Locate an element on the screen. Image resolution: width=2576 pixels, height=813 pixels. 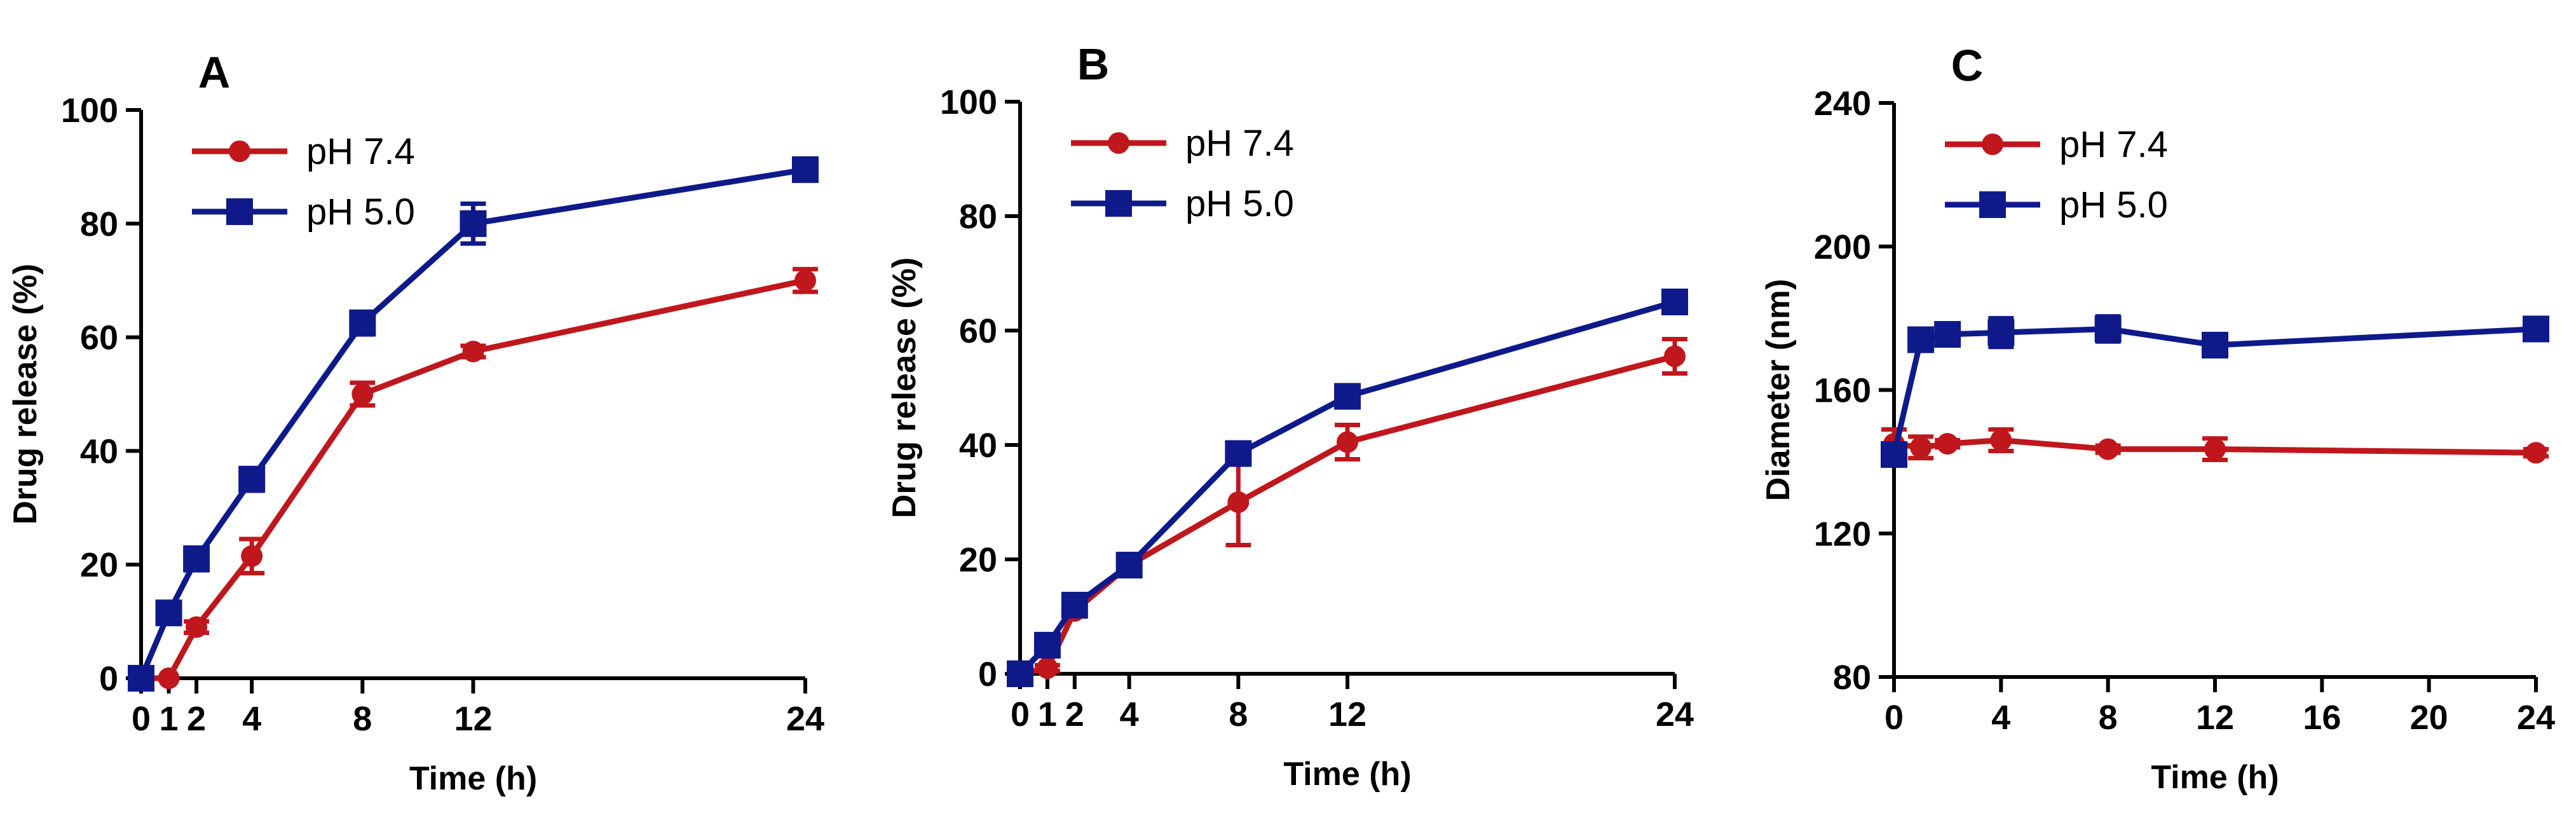
panel-a-y-tick-label: 80 is located at coordinates (99, 224).